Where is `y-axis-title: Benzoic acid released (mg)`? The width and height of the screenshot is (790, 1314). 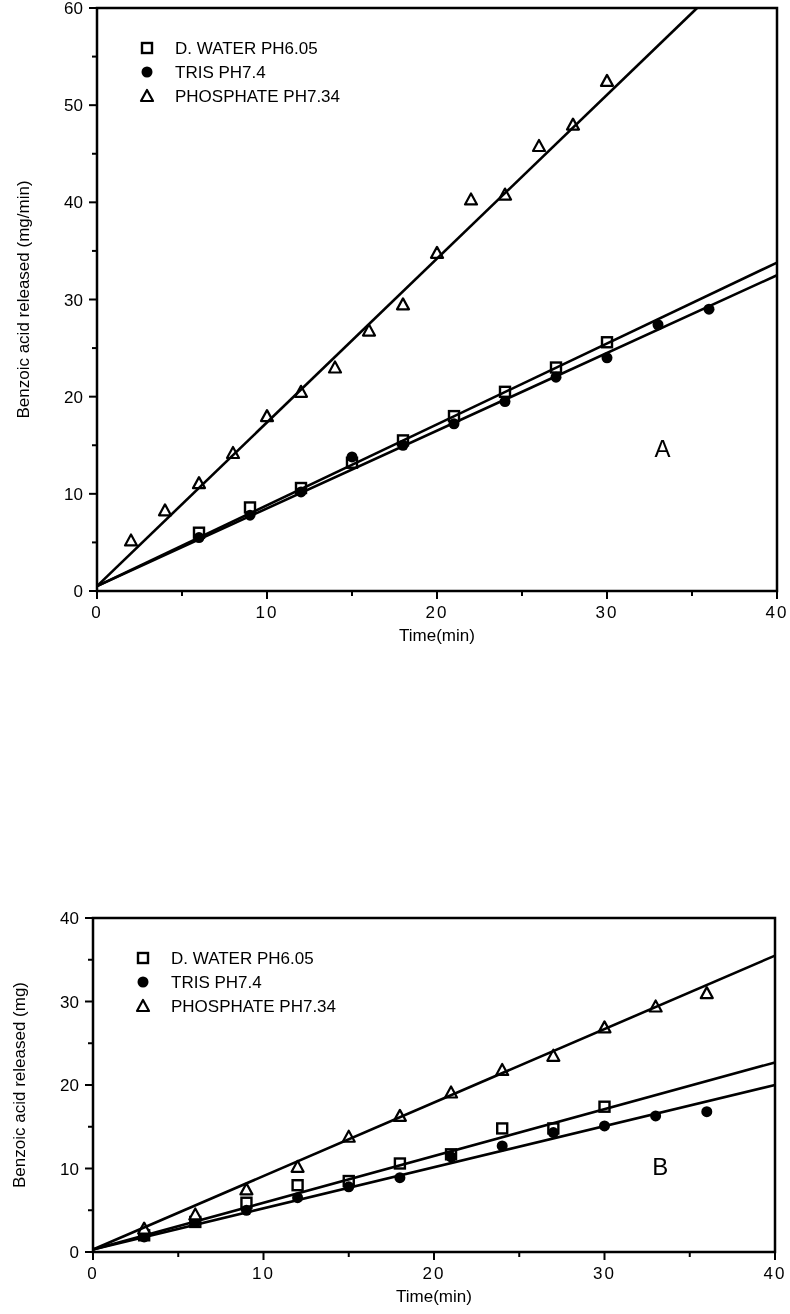 y-axis-title: Benzoic acid released (mg) is located at coordinates (19, 1085).